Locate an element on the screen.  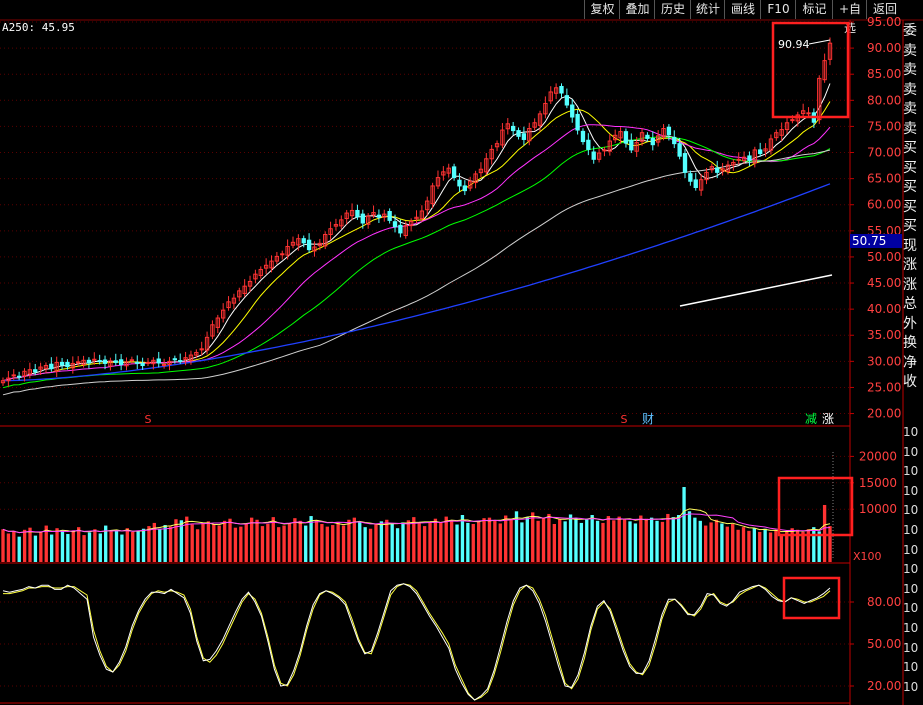
price-tick-label-5: 70.00 is located at coordinates (884, 153).